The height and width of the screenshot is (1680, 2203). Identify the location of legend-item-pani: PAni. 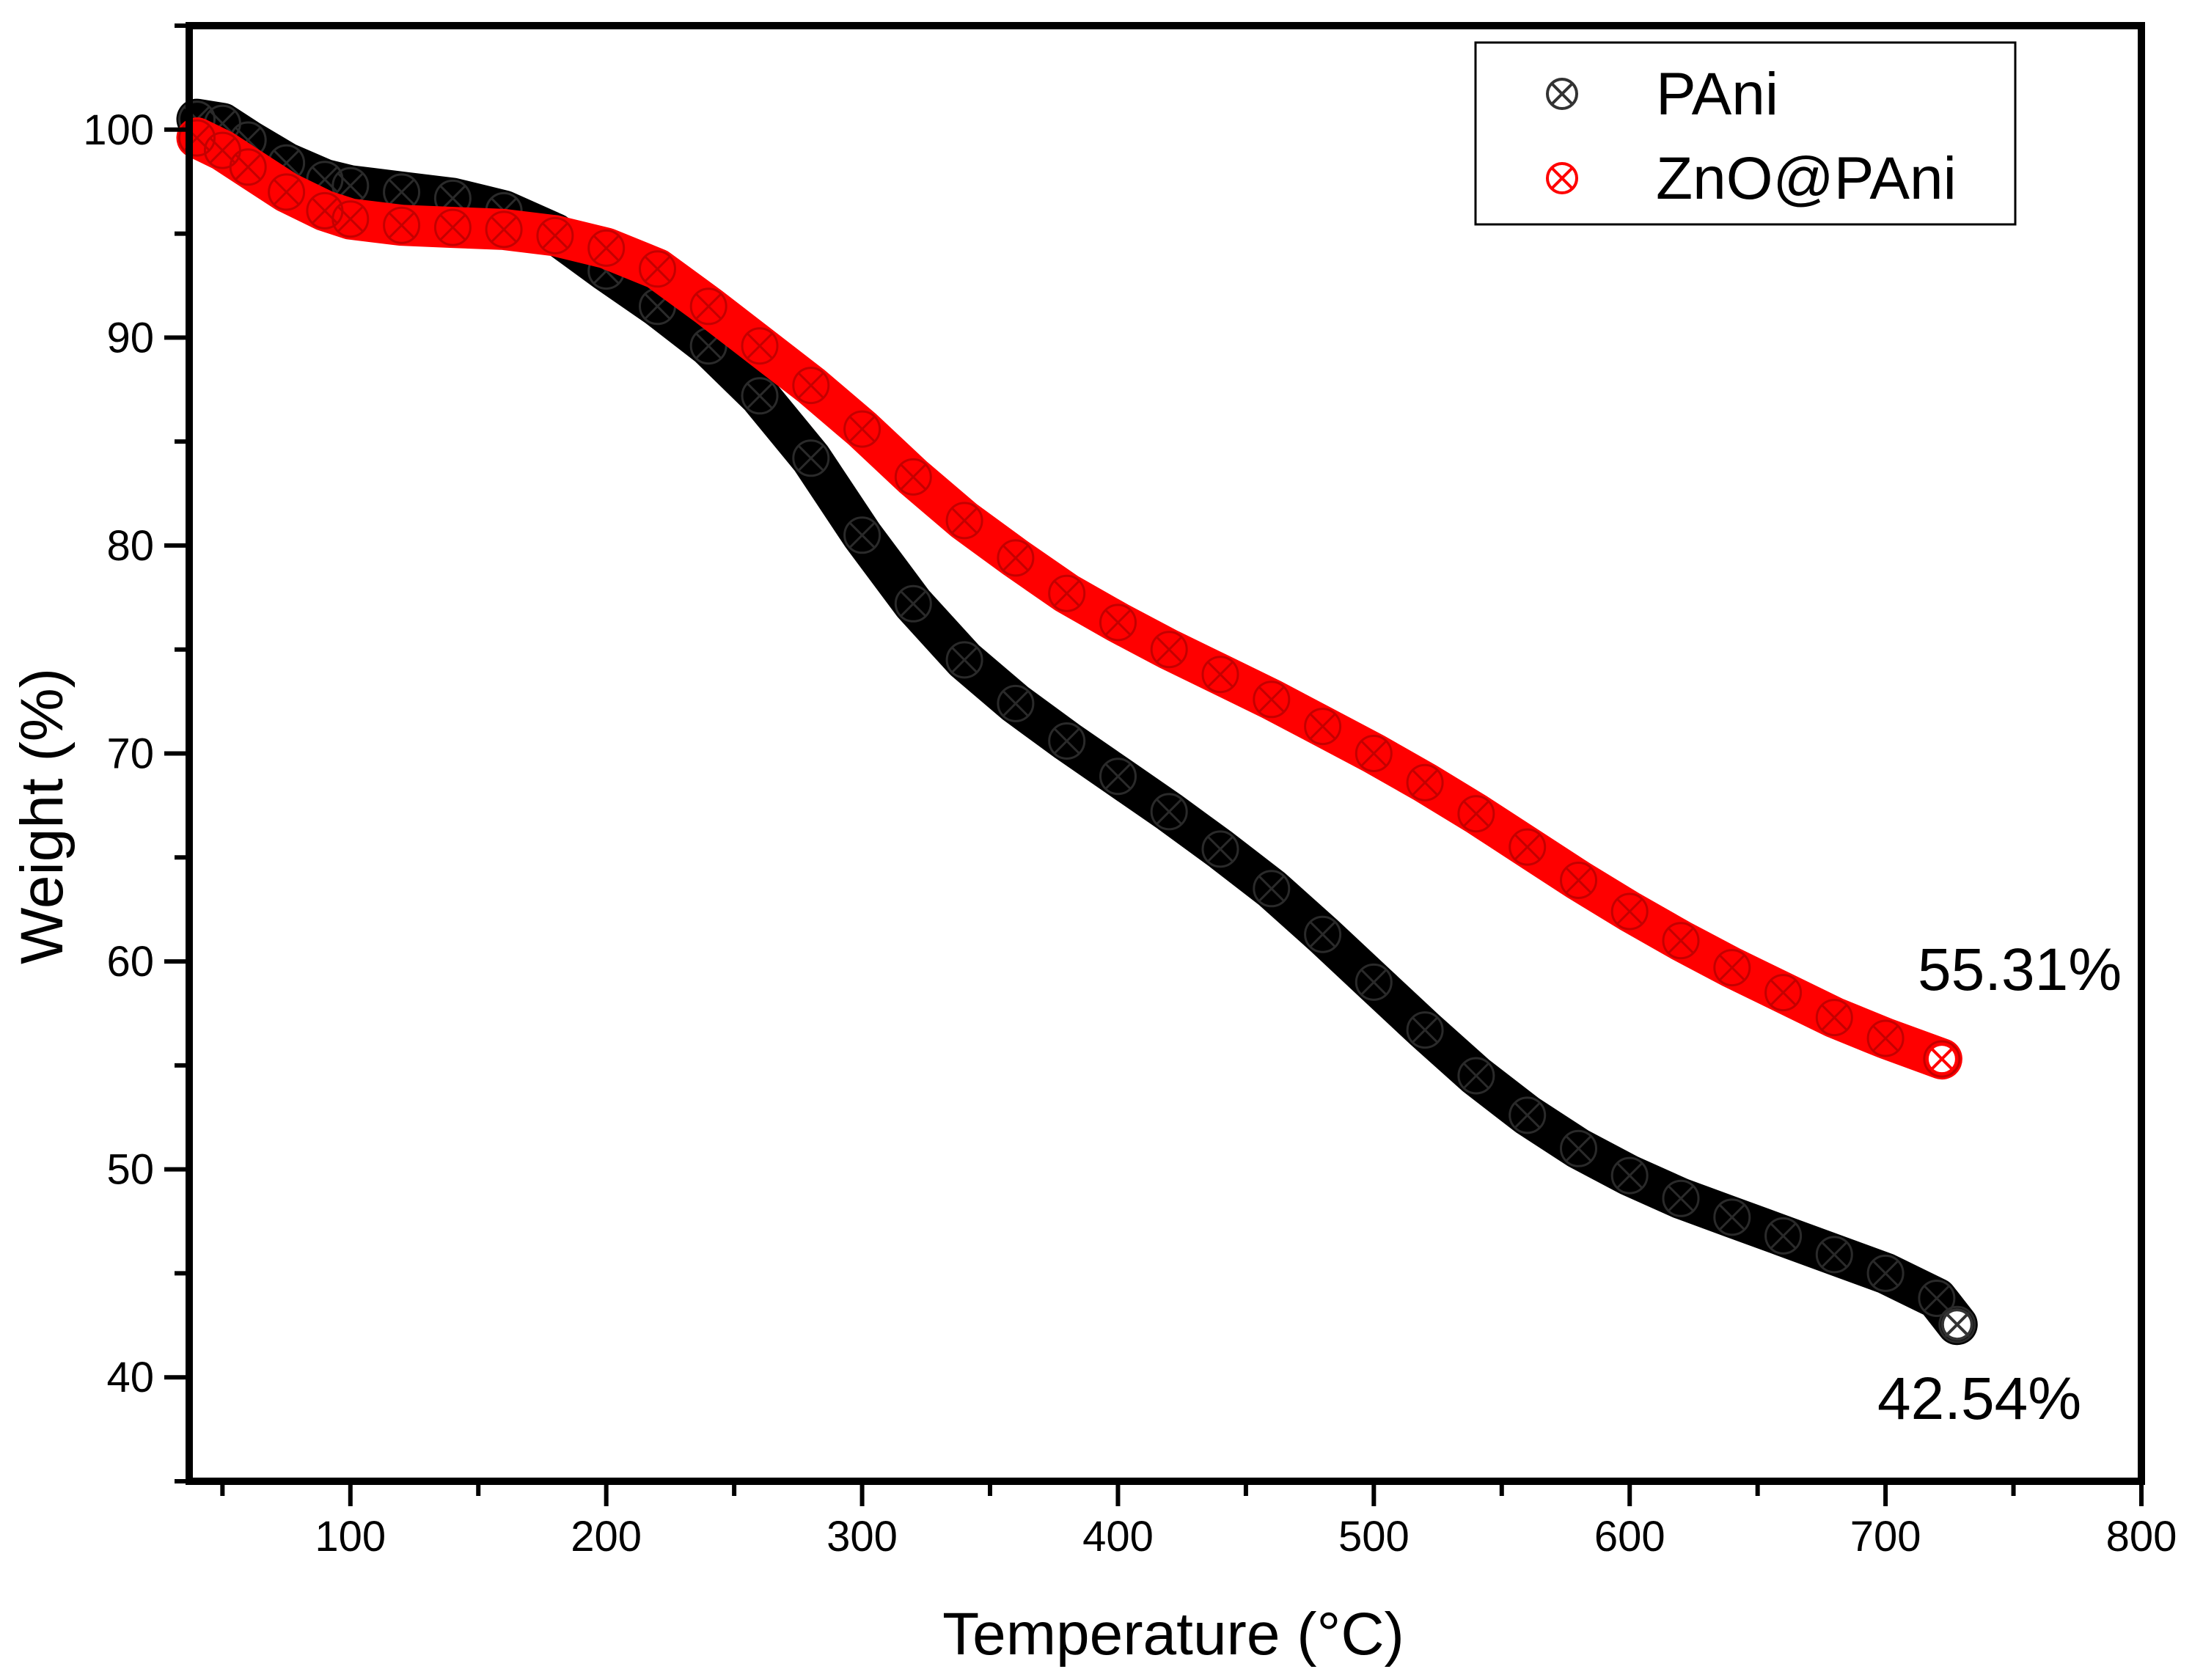
(1662, 95).